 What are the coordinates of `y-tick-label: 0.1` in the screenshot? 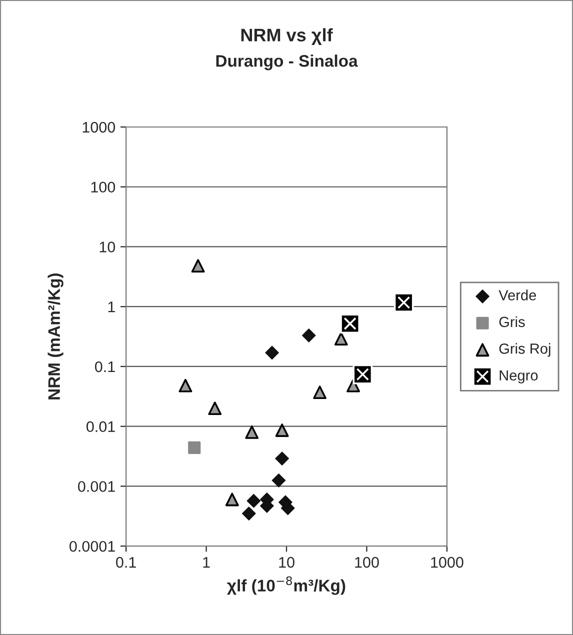 It's located at (105, 366).